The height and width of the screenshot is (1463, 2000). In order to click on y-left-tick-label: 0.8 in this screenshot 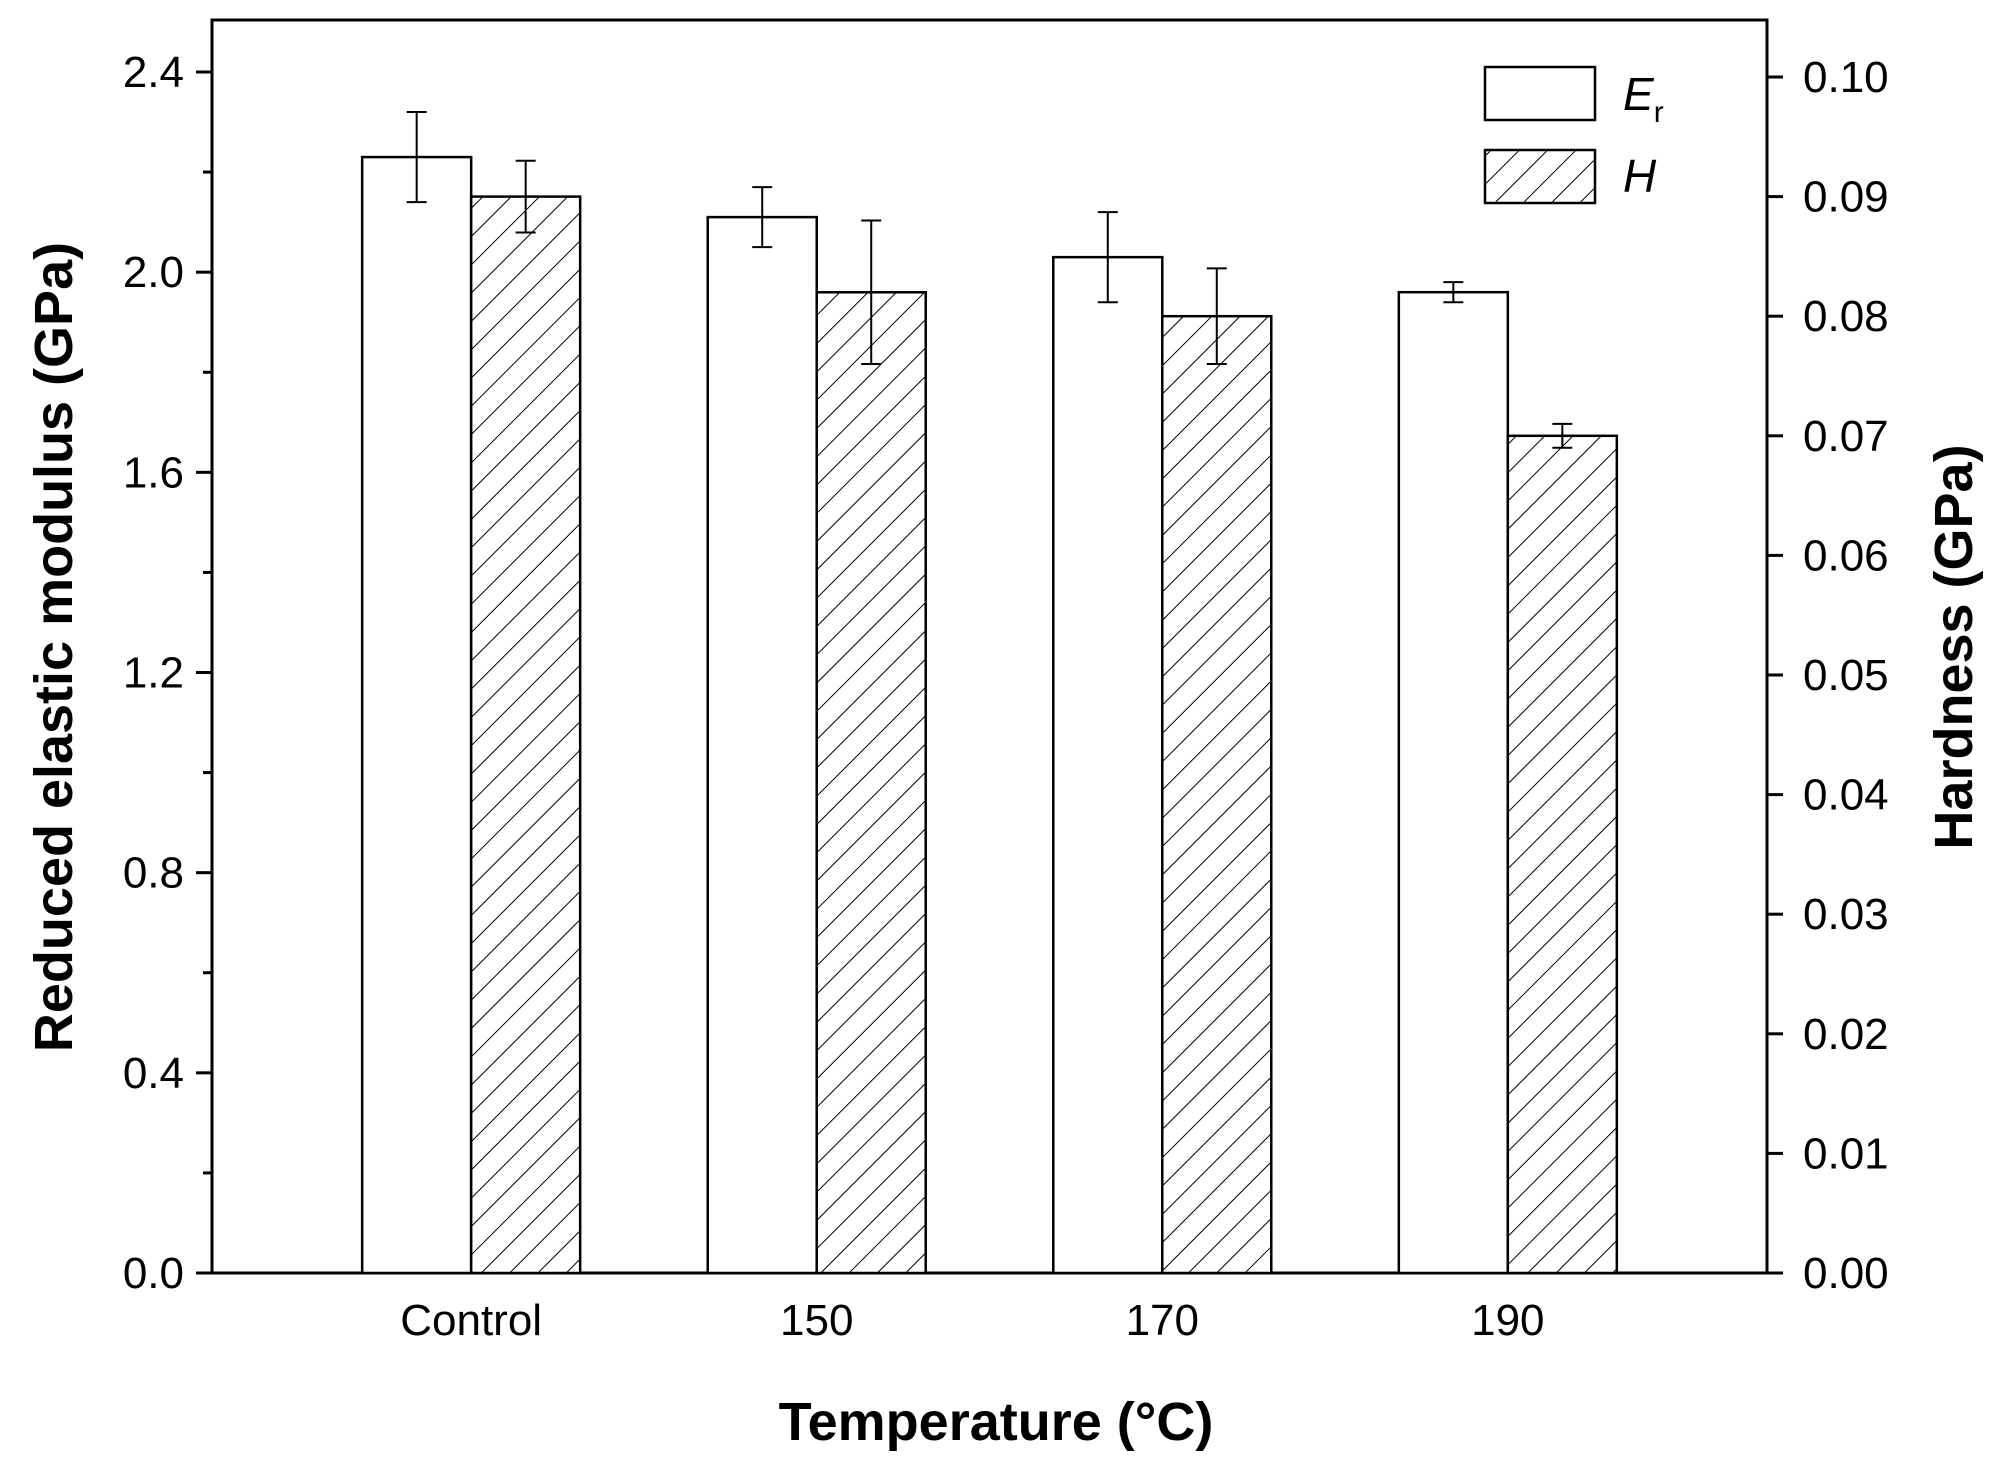, I will do `click(153, 873)`.